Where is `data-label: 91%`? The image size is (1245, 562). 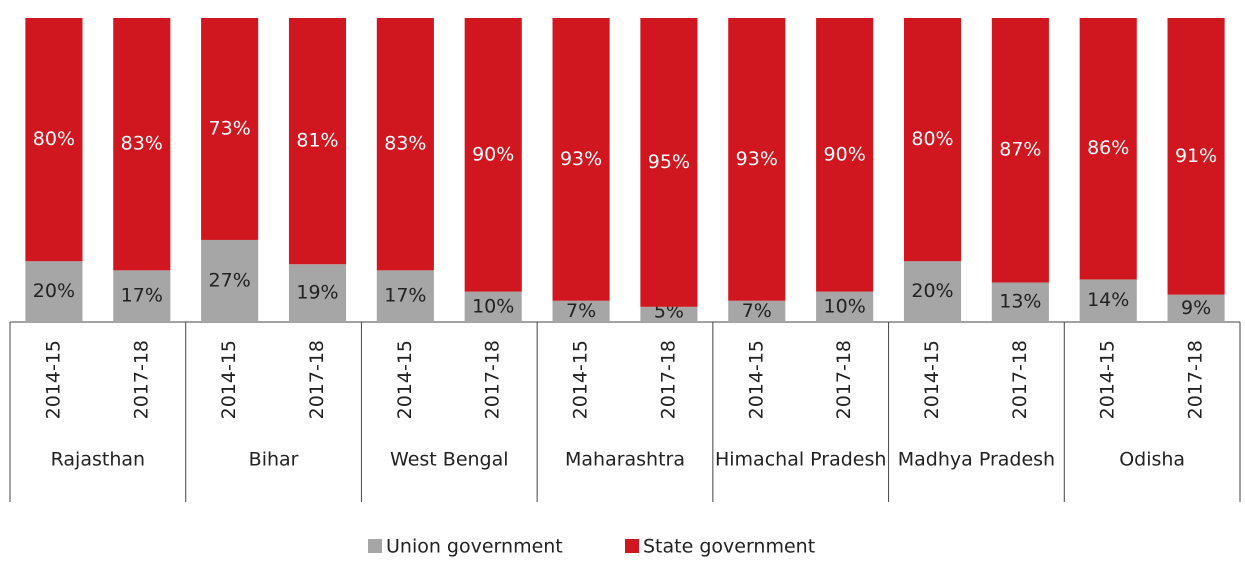
data-label: 91% is located at coordinates (1196, 156).